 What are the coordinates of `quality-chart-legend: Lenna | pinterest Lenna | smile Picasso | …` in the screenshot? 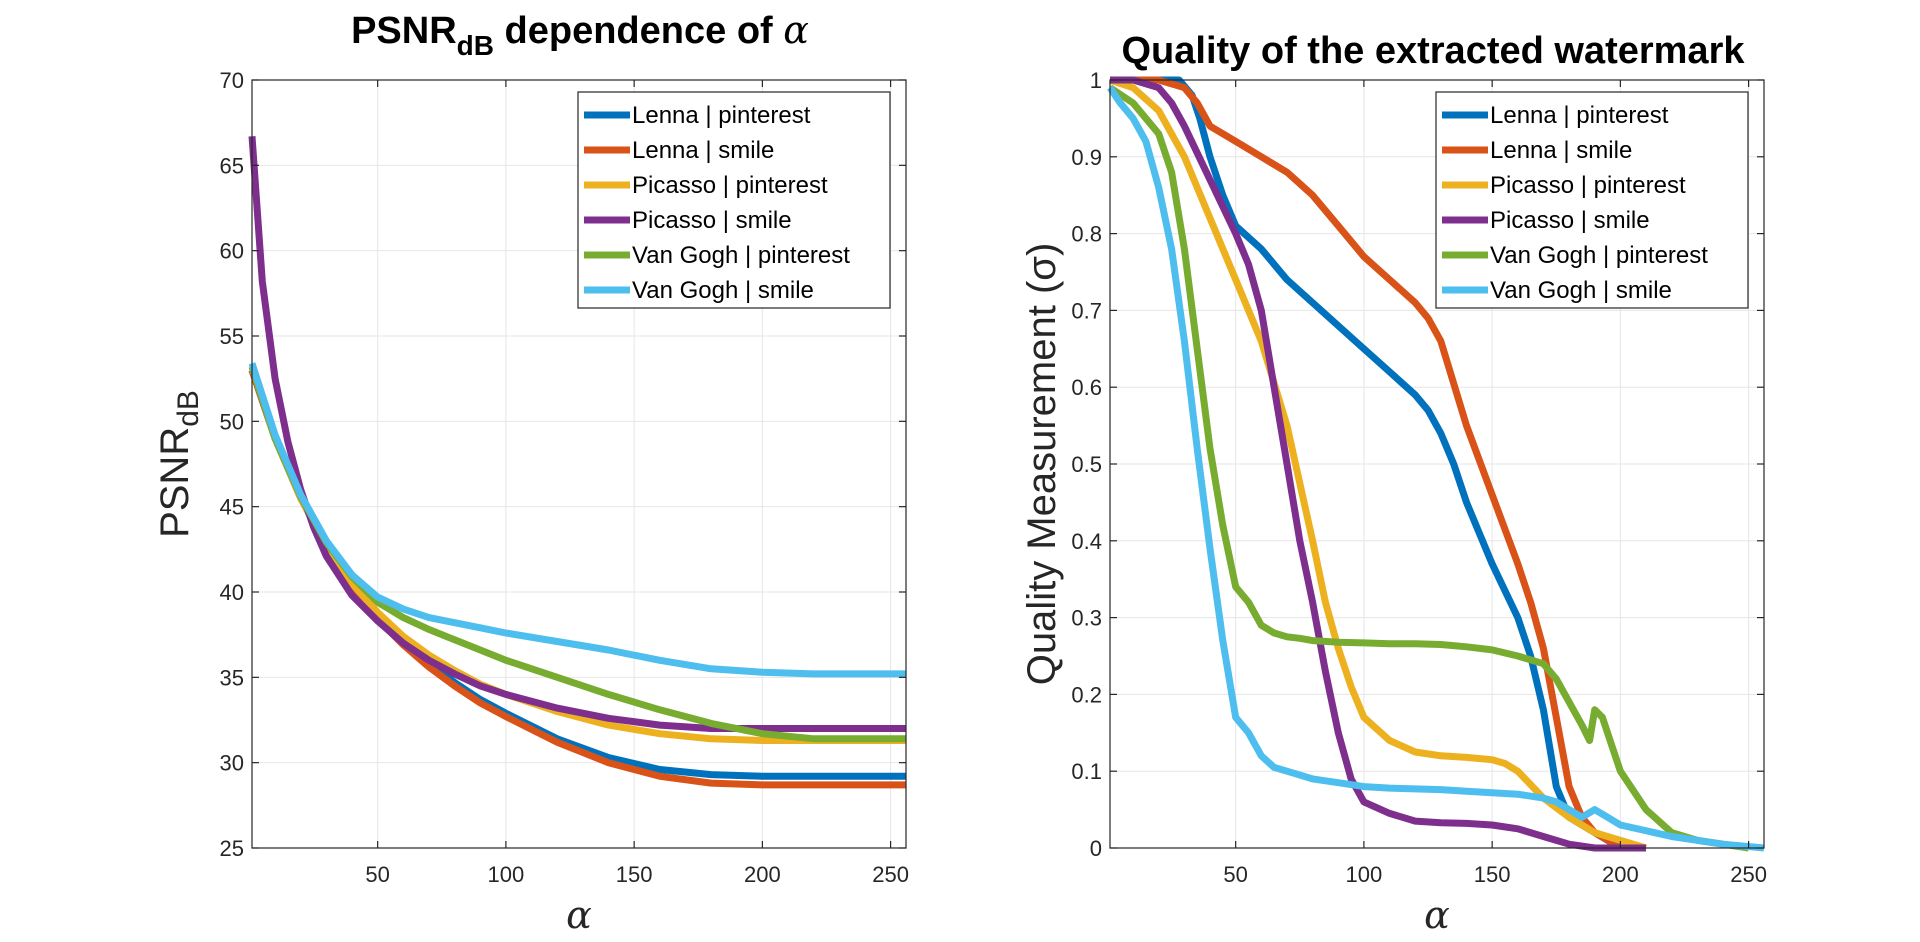 It's located at (1592, 200).